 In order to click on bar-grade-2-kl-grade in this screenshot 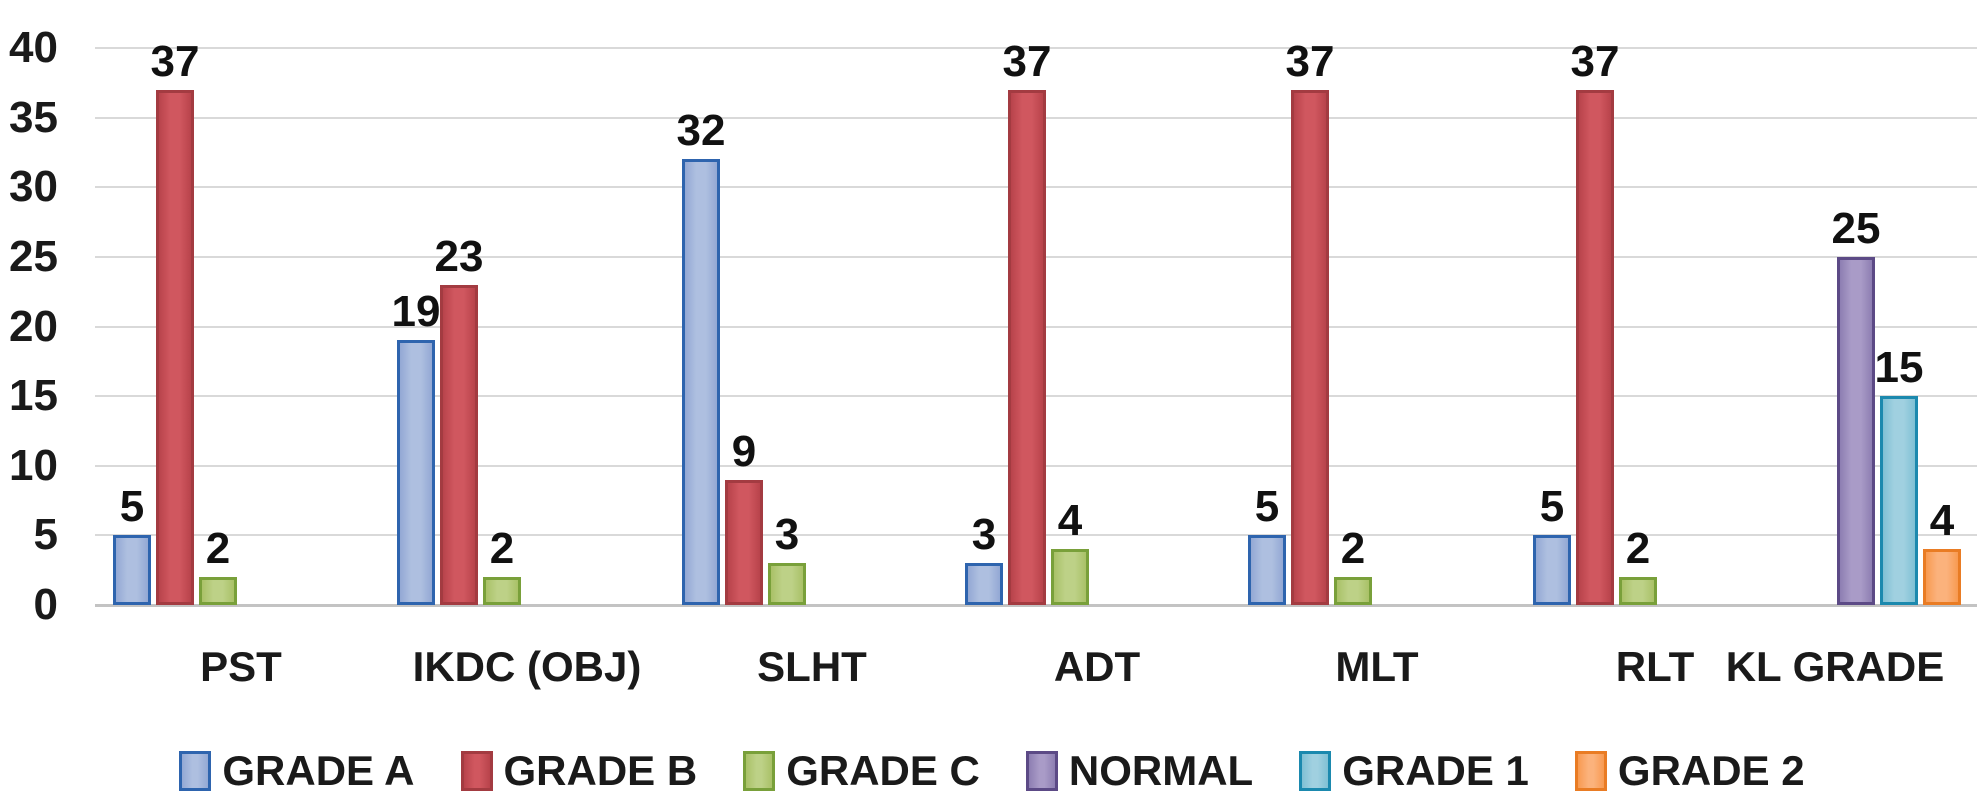, I will do `click(1942, 577)`.